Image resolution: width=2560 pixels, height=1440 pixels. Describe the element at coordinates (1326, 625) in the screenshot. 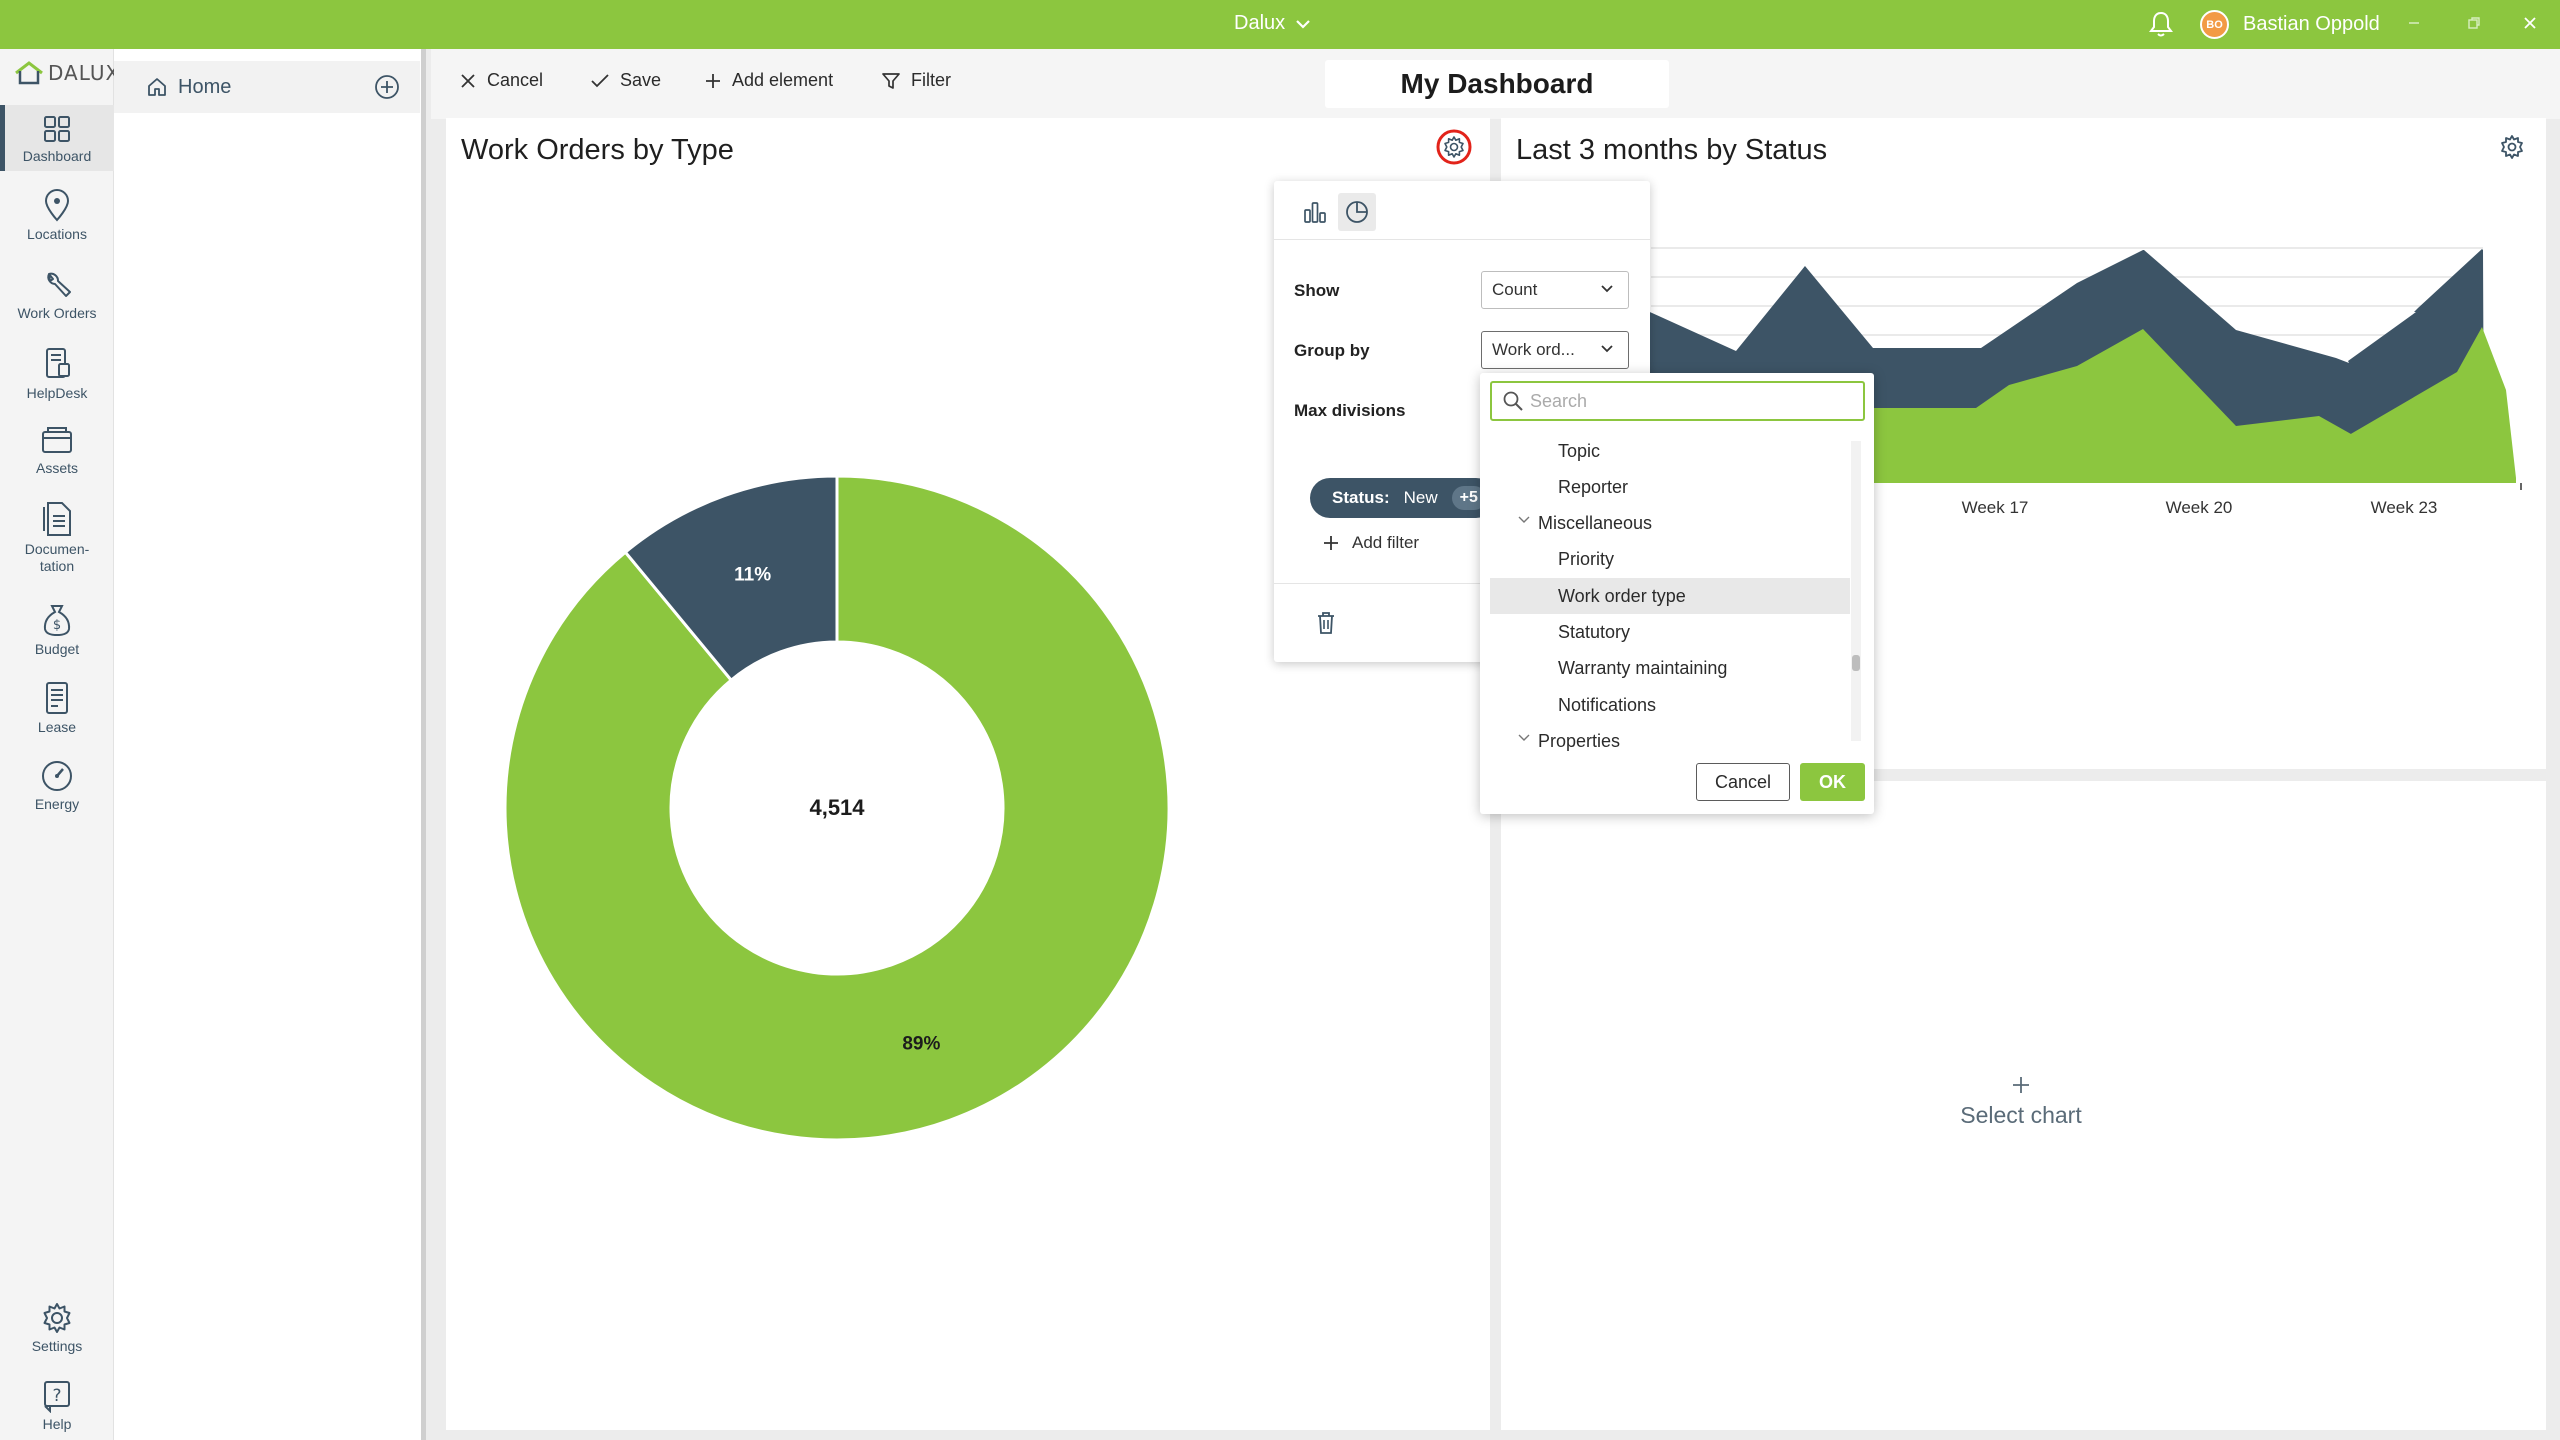

I see `delete-chart-trash-icon` at that location.